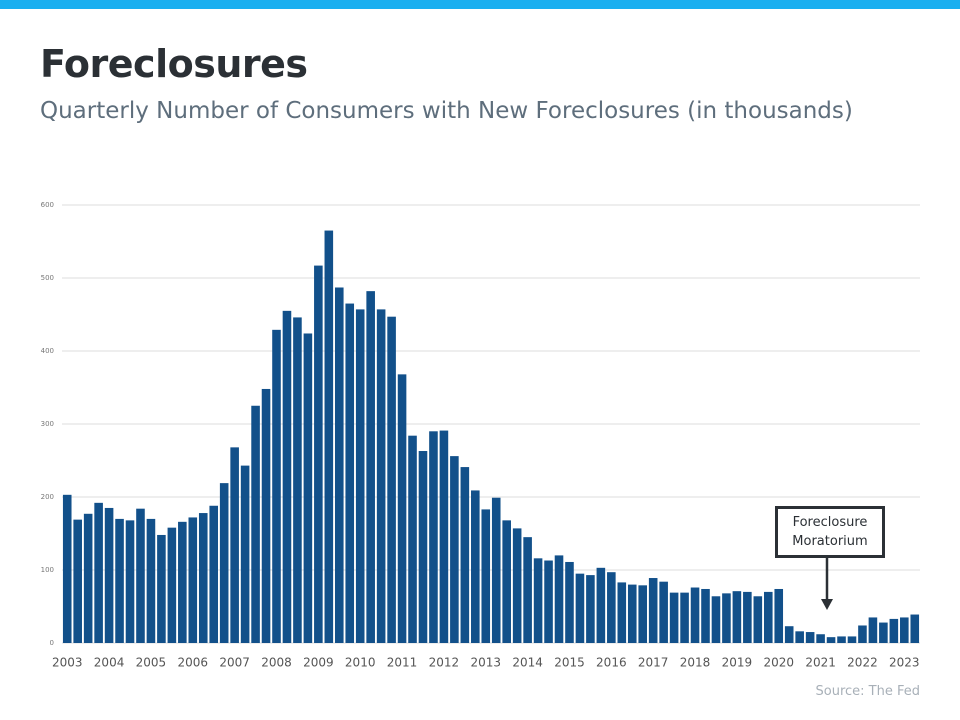 Image resolution: width=960 pixels, height=720 pixels. What do you see at coordinates (444, 663) in the screenshot?
I see `x-tick-label: 2012` at bounding box center [444, 663].